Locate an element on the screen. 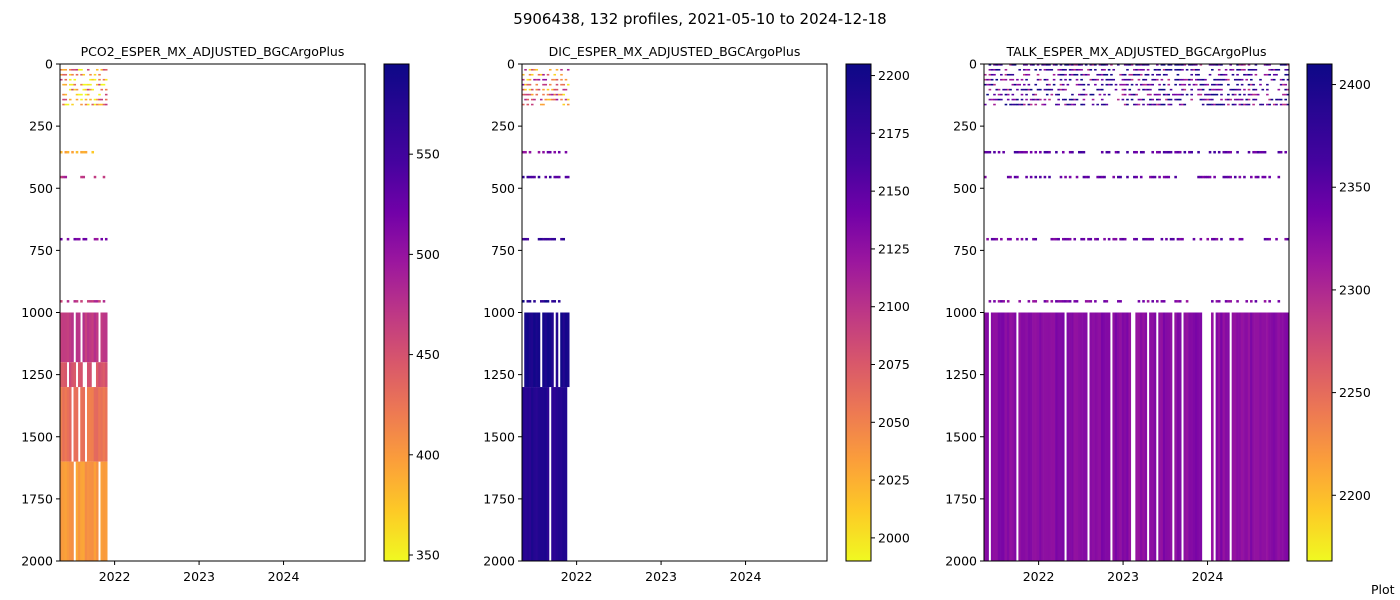 The width and height of the screenshot is (1400, 600). y-tick-label: 1000 is located at coordinates (961, 312).